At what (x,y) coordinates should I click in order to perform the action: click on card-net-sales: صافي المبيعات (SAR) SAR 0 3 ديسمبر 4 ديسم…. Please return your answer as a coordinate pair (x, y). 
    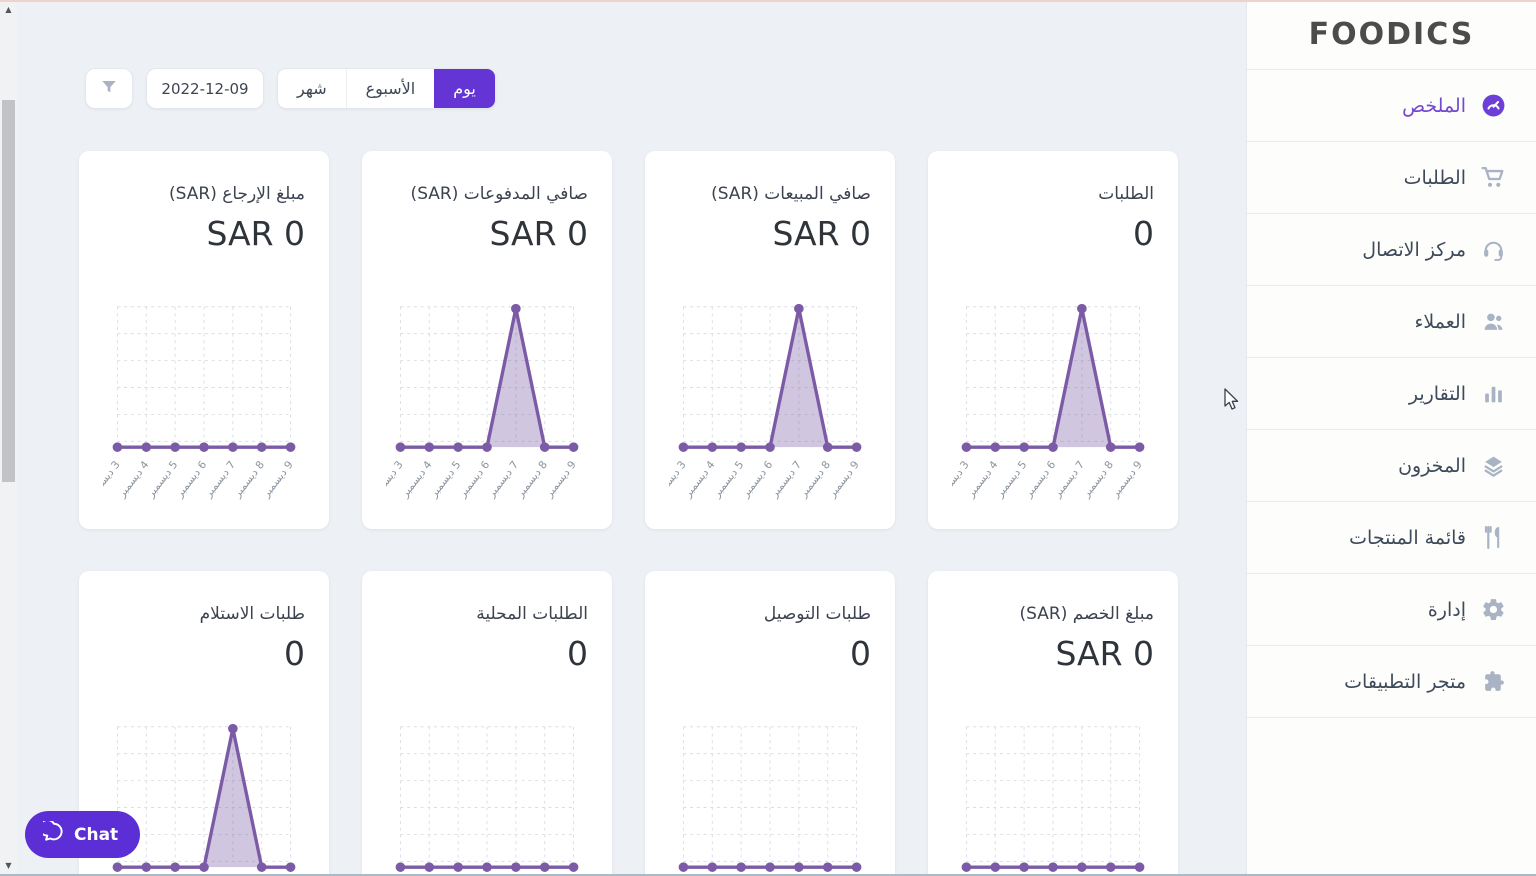
    Looking at the image, I should click on (770, 340).